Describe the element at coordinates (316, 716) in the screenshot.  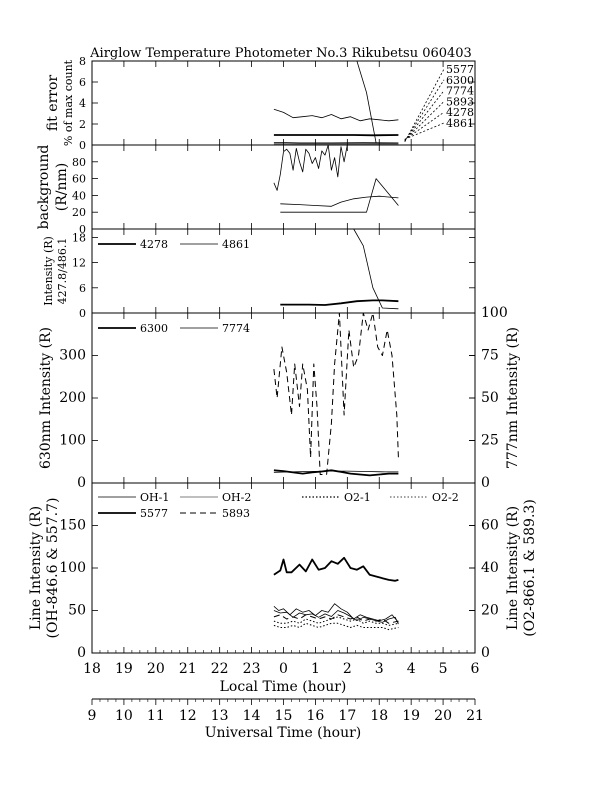
I see `ut-tick-label: 16` at that location.